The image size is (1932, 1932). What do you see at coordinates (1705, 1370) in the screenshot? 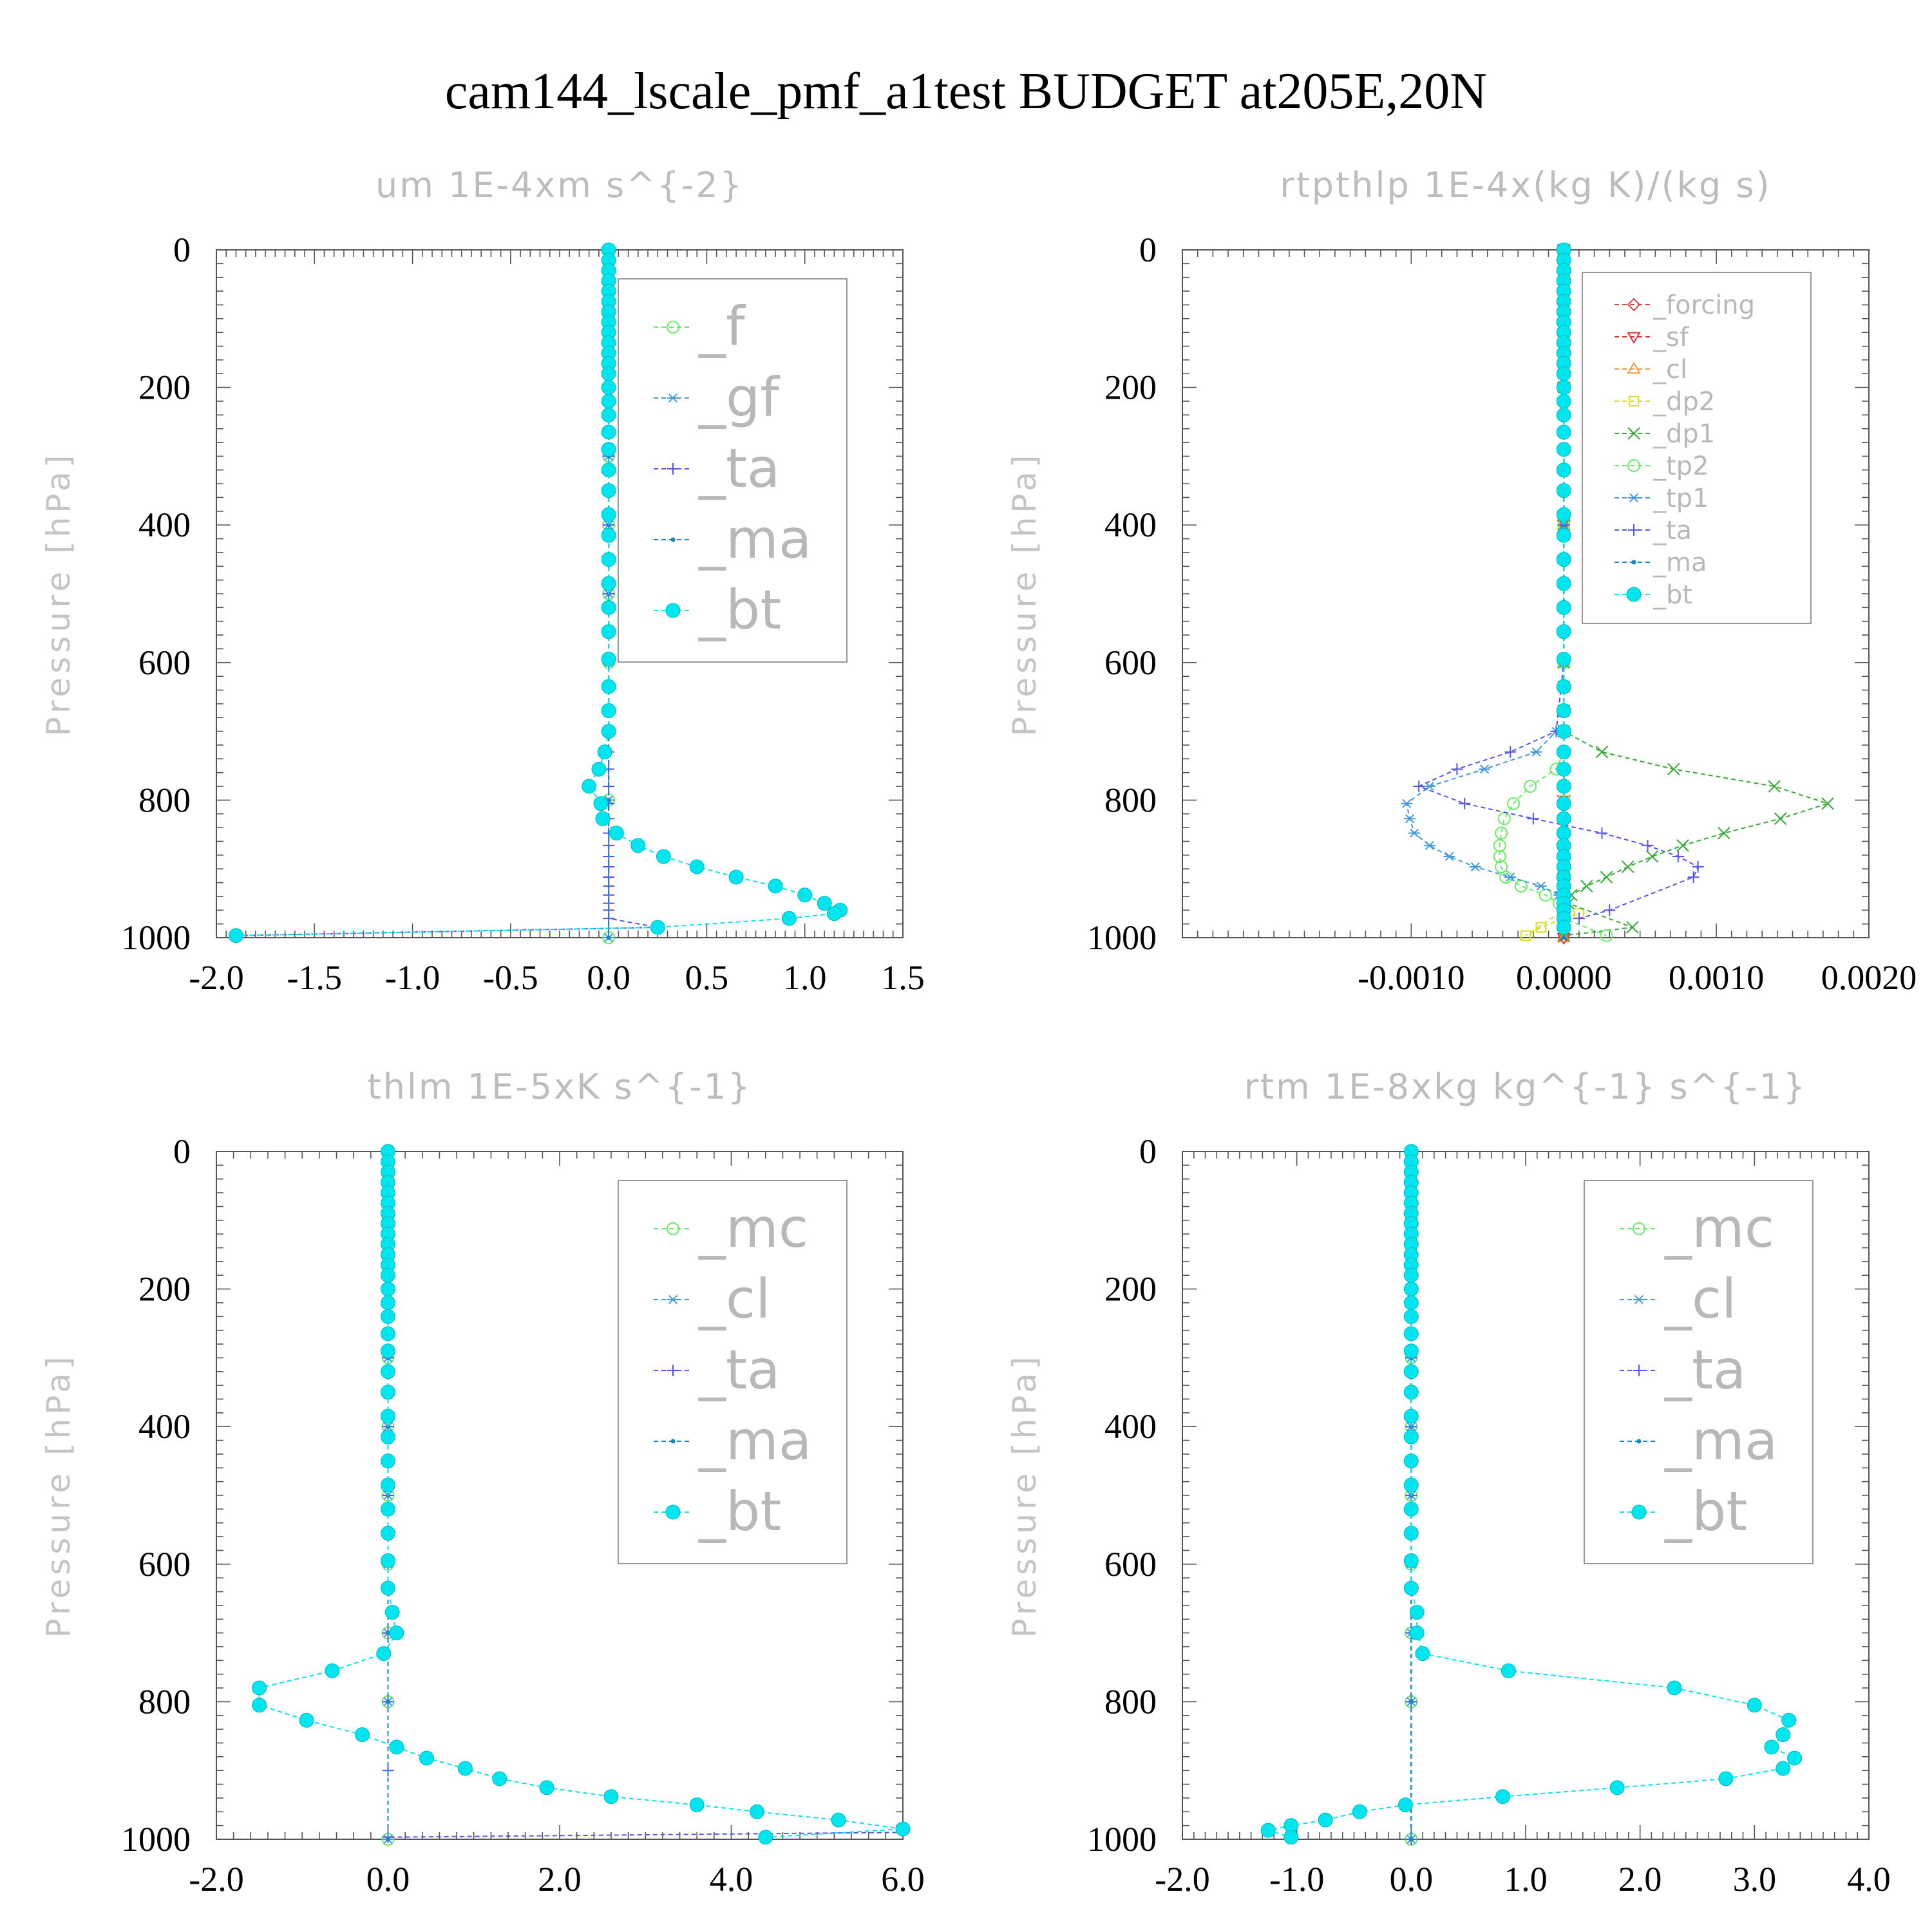
I see `legend-label: _ta` at bounding box center [1705, 1370].